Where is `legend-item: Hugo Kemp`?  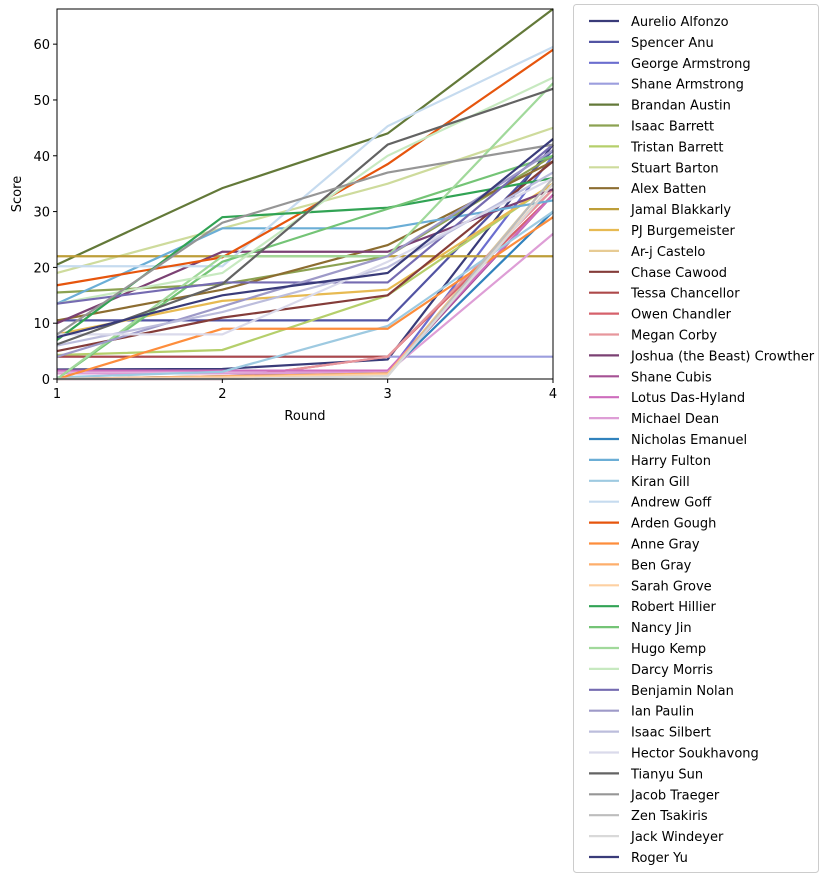
legend-item: Hugo Kemp is located at coordinates (647, 649).